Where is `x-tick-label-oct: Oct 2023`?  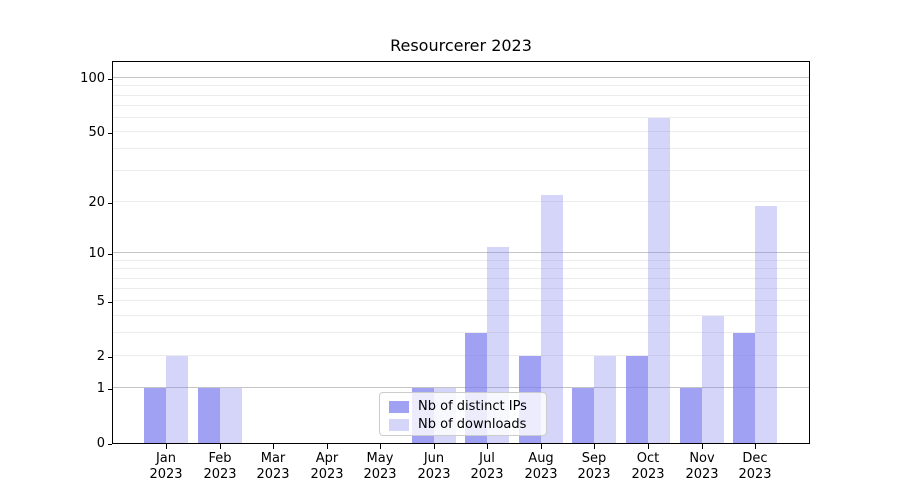 x-tick-label-oct: Oct 2023 is located at coordinates (648, 467).